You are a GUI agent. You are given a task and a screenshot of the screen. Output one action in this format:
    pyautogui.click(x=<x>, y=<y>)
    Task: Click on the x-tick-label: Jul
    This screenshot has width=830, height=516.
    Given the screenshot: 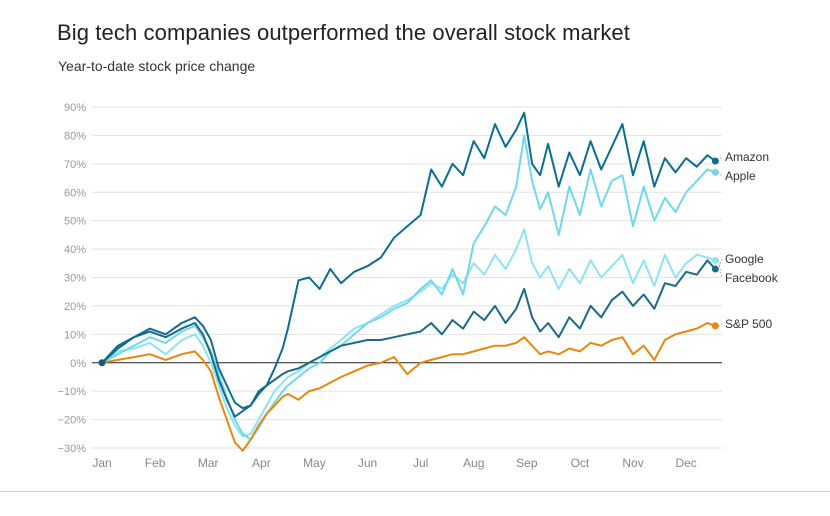 What is the action you would take?
    pyautogui.click(x=420, y=463)
    